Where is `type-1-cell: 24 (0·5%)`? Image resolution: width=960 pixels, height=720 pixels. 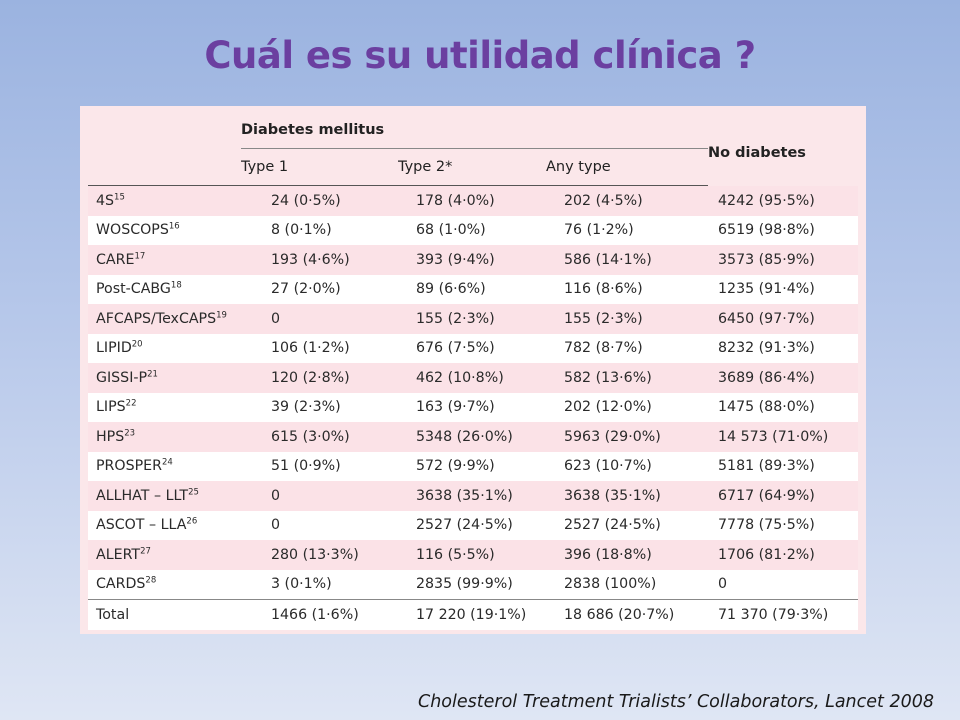
type-1-cell: 24 (0·5%) is located at coordinates (319, 200).